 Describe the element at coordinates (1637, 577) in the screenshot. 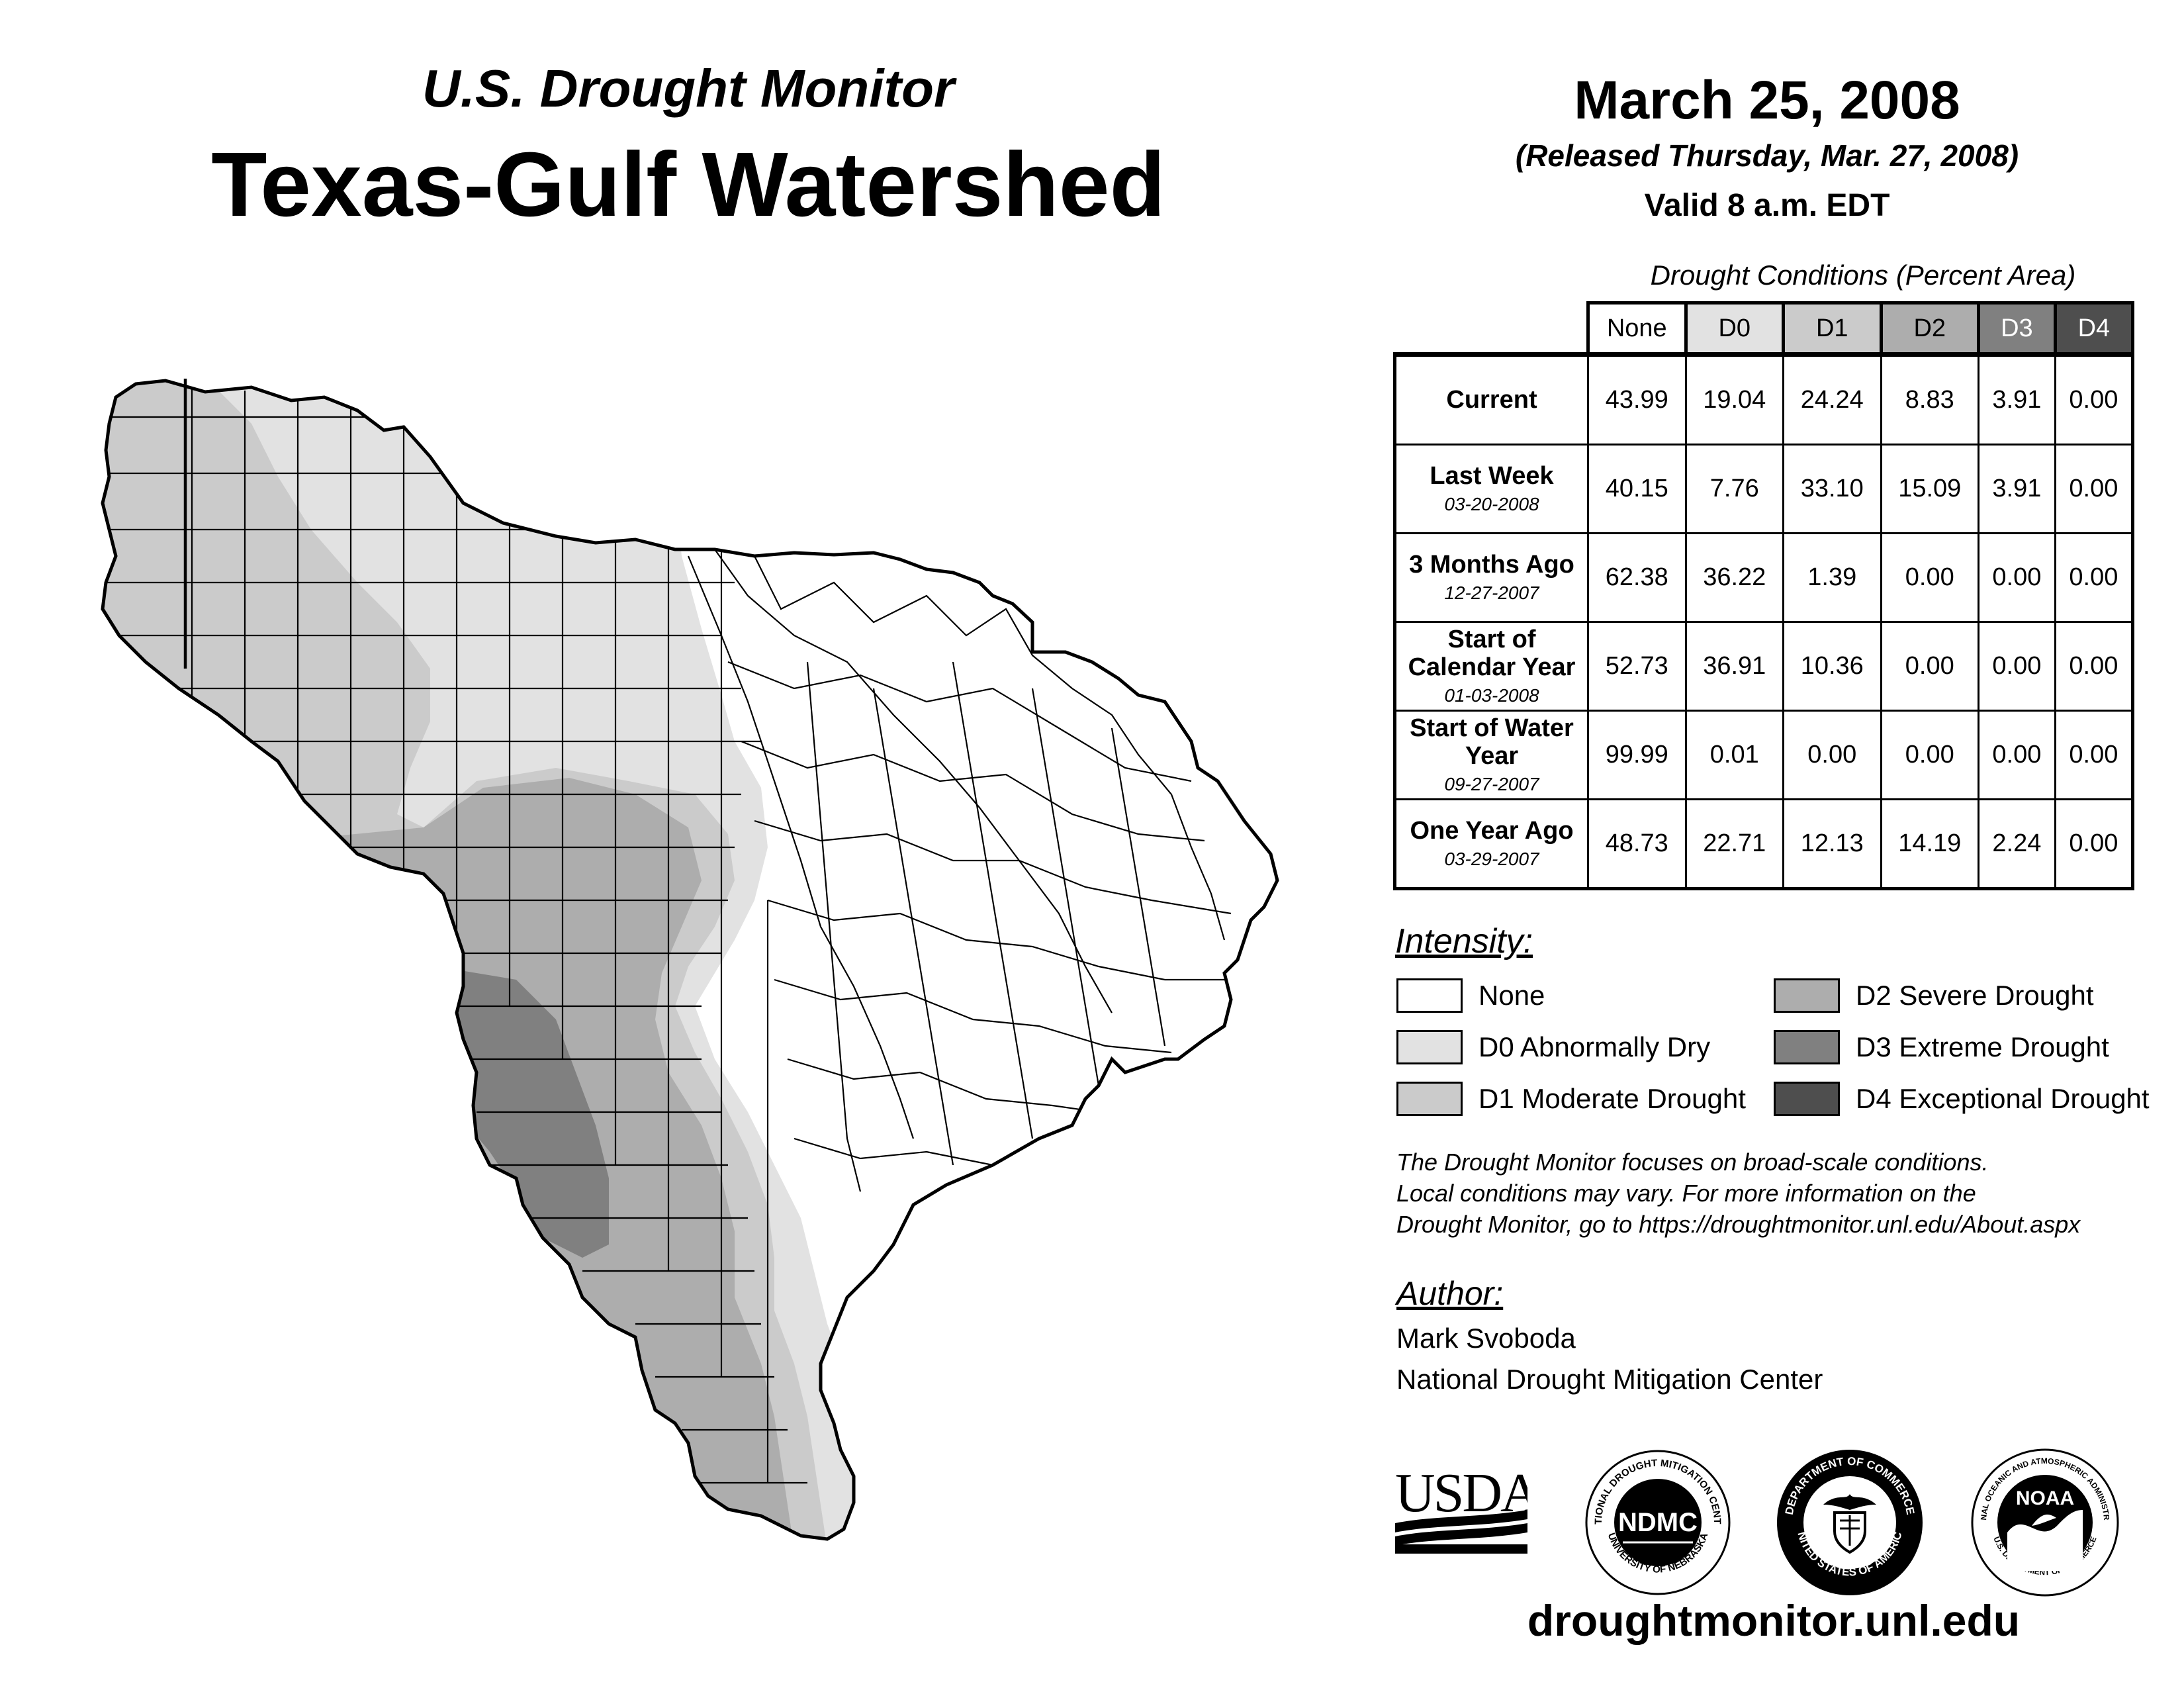

I see `table-cell: 62.38` at that location.